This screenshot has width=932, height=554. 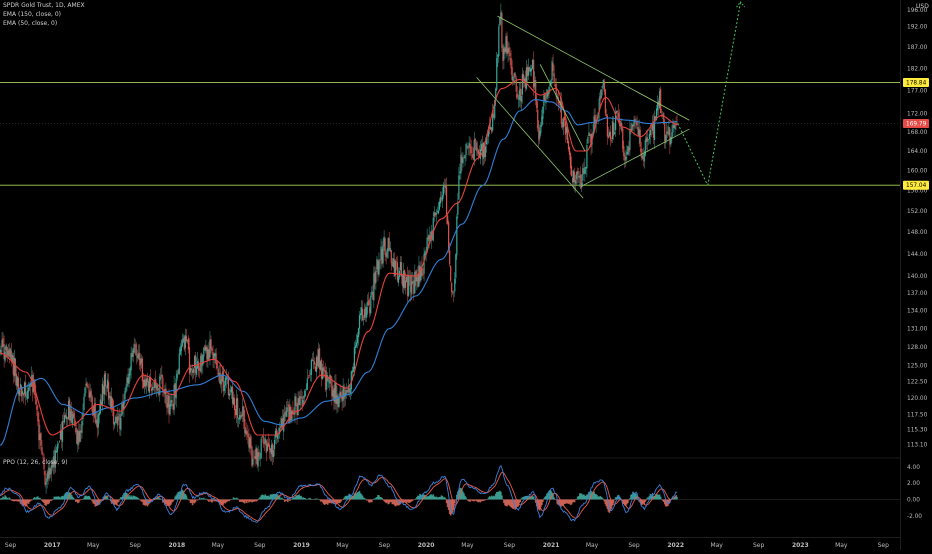 I want to click on price-axis, so click(x=916, y=275).